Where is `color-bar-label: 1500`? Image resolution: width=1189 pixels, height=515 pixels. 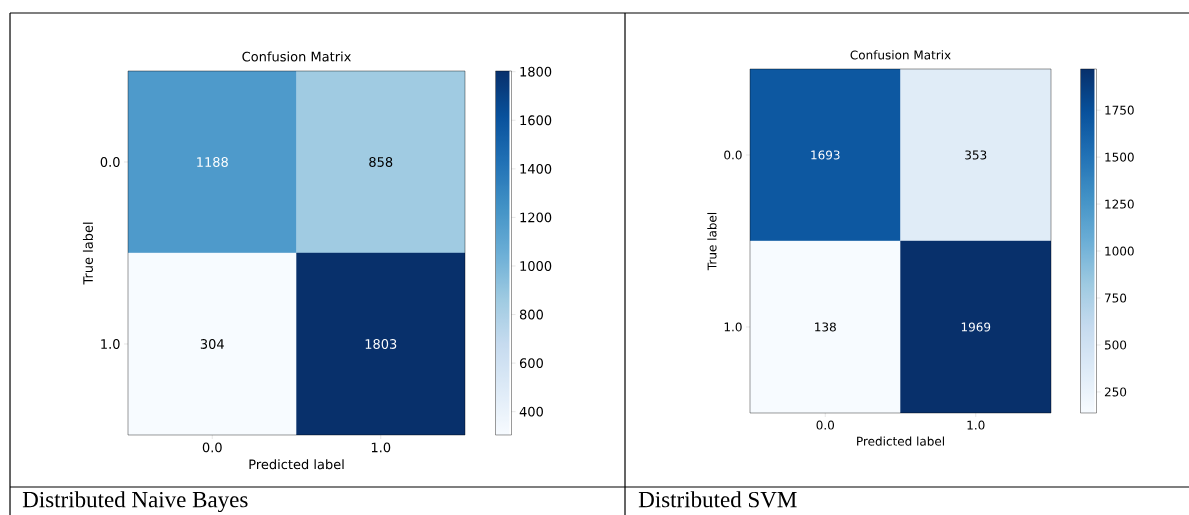
color-bar-label: 1500 is located at coordinates (1119, 157).